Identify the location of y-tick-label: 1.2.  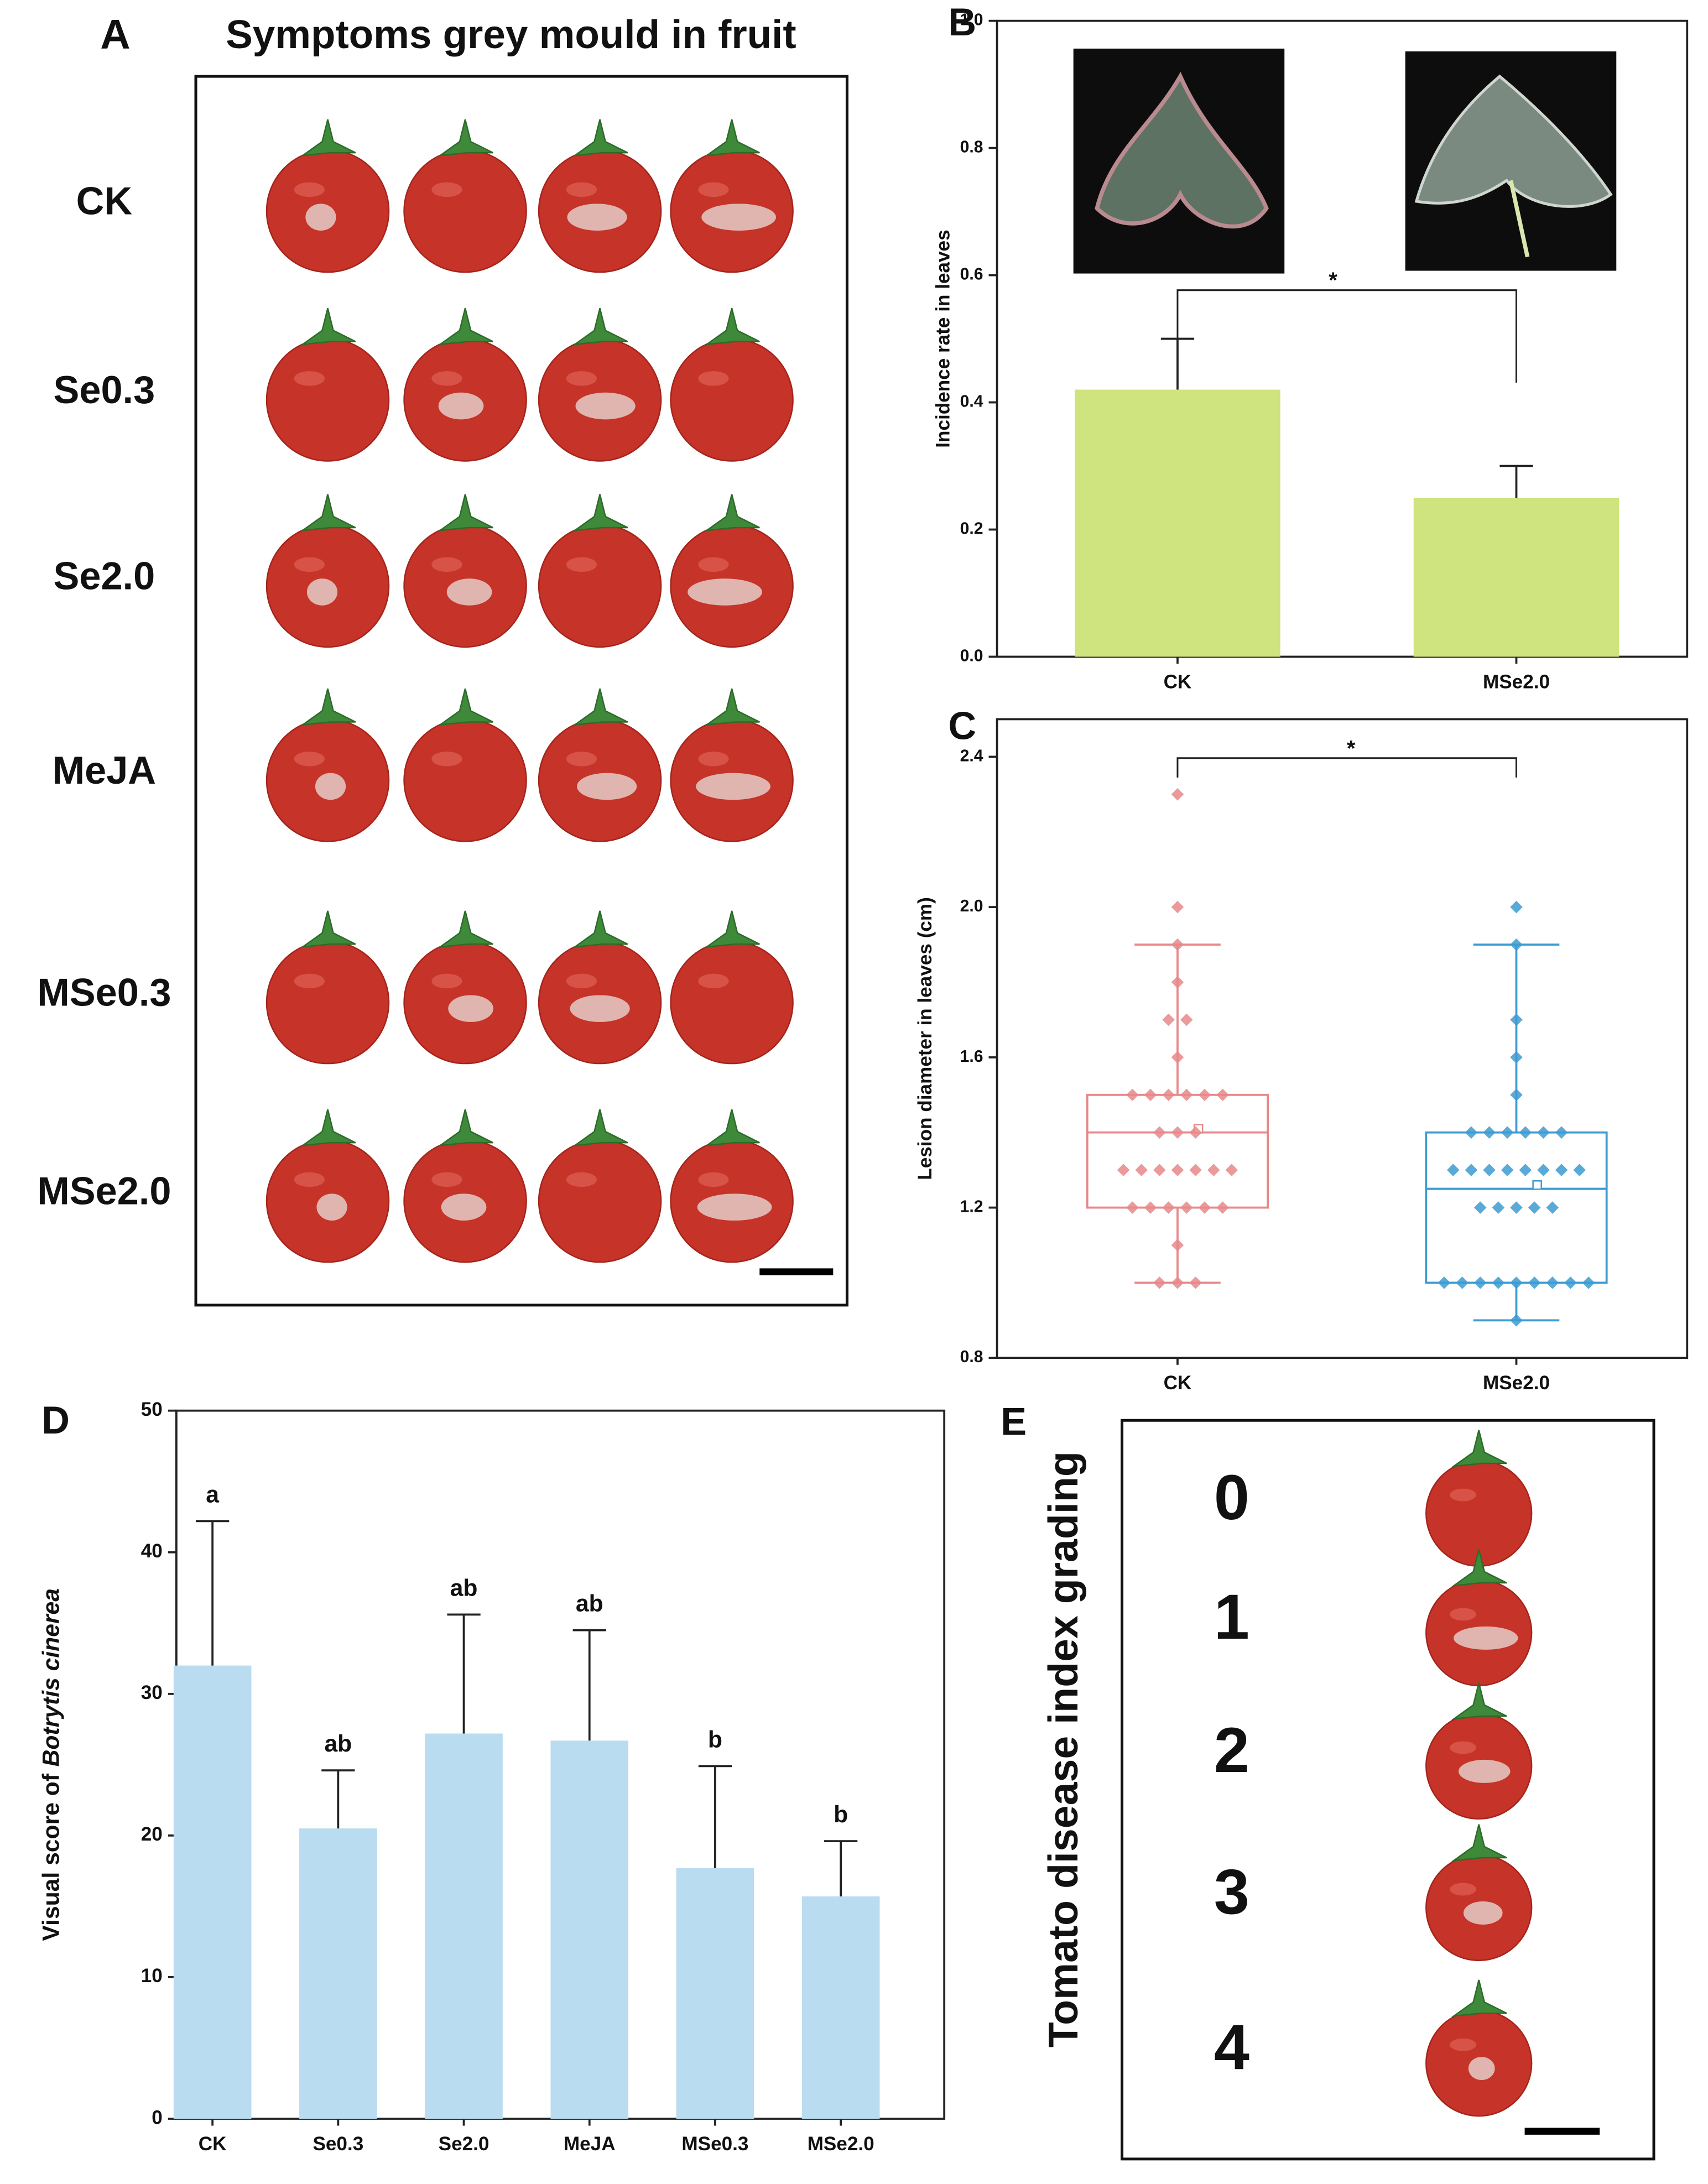
(971, 1206).